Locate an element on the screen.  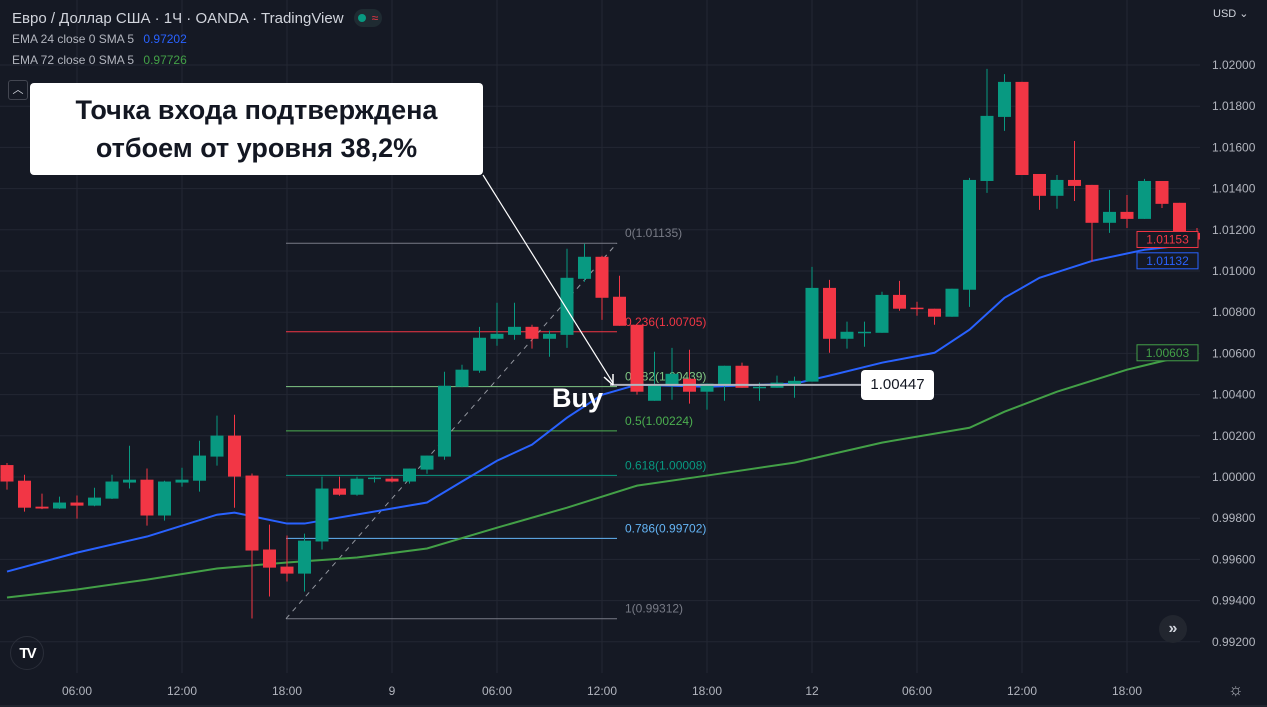
market-status: ≈ is located at coordinates (368, 18).